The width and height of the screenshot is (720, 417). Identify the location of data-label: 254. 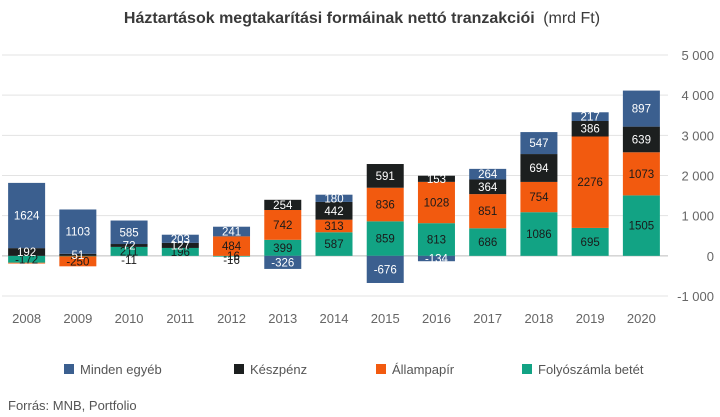
(283, 206).